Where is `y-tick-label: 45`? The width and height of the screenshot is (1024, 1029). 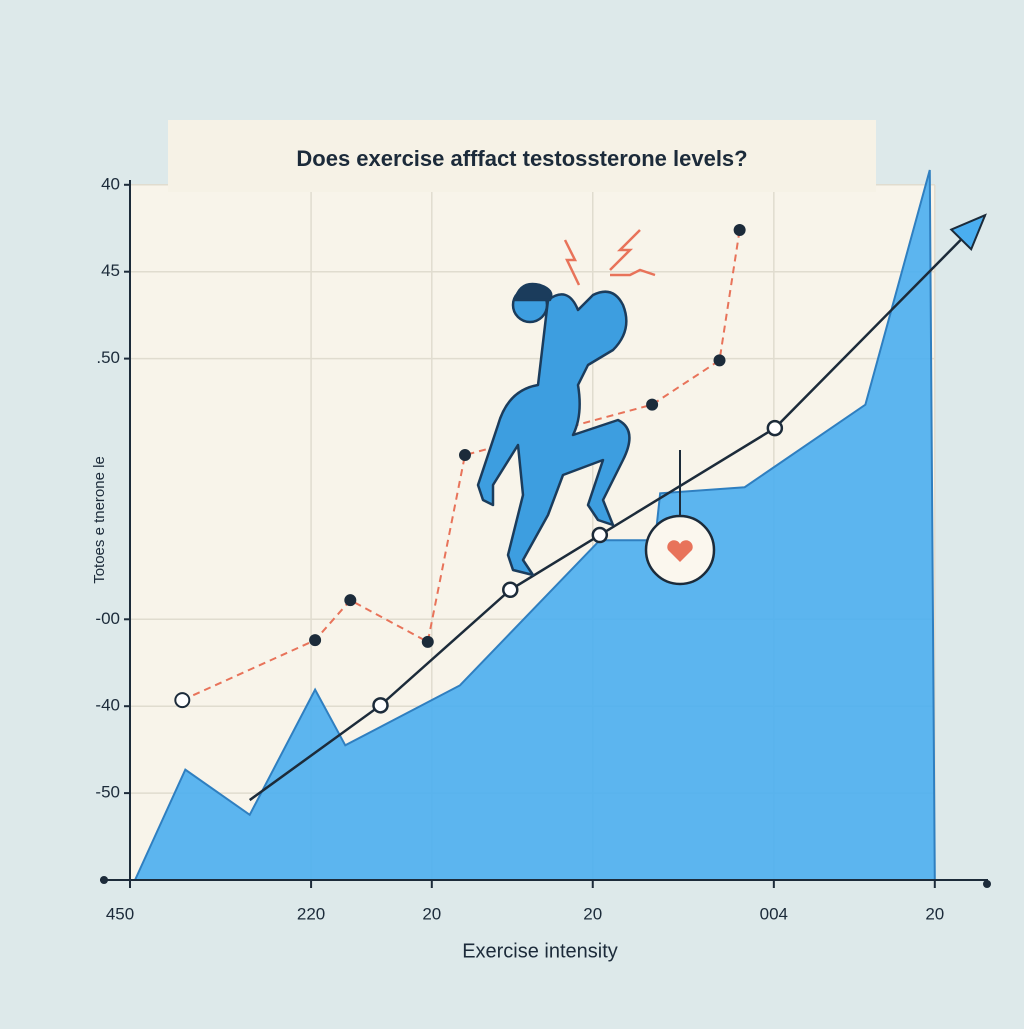 y-tick-label: 45 is located at coordinates (110, 270).